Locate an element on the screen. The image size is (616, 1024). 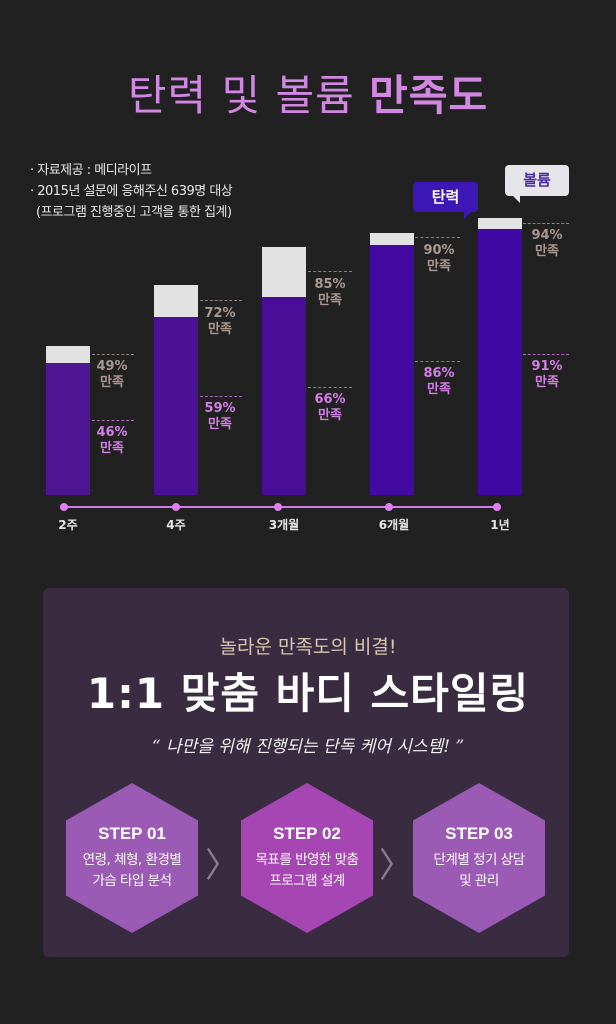
volume-bar-3m is located at coordinates (284, 272).